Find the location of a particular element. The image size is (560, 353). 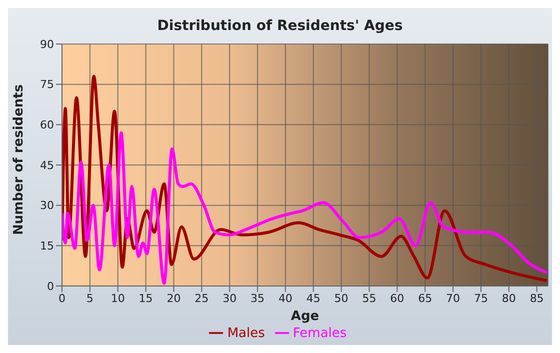

y-axis-title: Number of residents is located at coordinates (19, 159).